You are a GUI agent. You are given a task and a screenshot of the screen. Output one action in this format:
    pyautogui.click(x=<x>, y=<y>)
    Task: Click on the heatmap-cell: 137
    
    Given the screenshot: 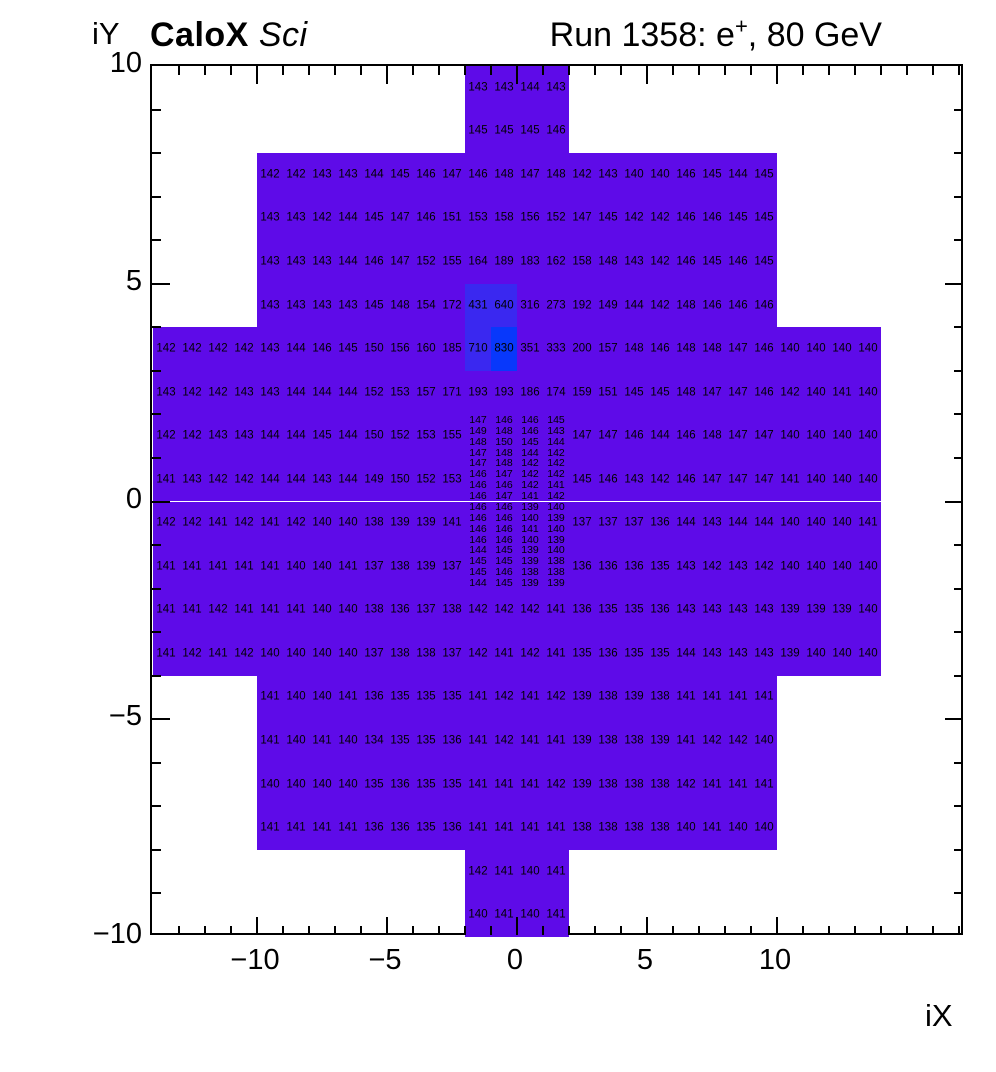 What is the action you would take?
    pyautogui.click(x=374, y=654)
    